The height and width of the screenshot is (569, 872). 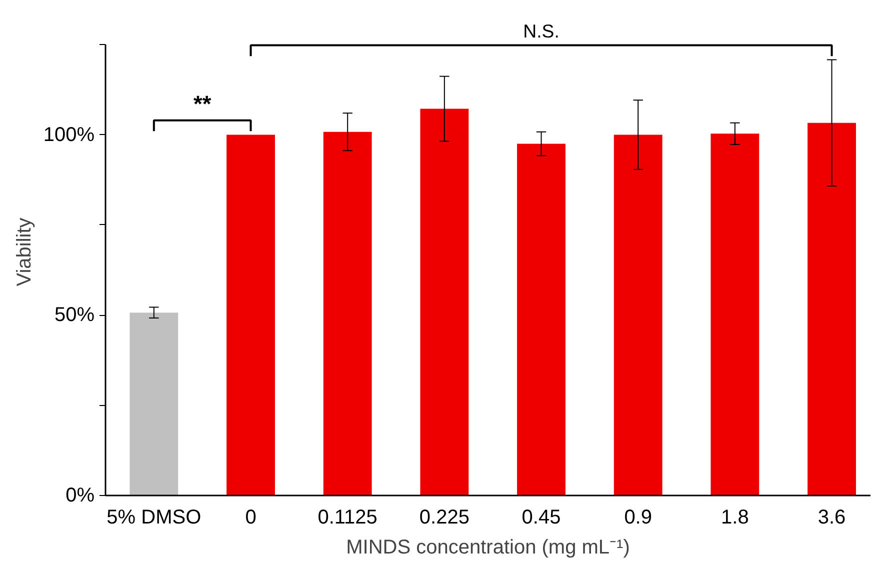 What do you see at coordinates (444, 517) in the screenshot?
I see `x-tick-label: 0.225` at bounding box center [444, 517].